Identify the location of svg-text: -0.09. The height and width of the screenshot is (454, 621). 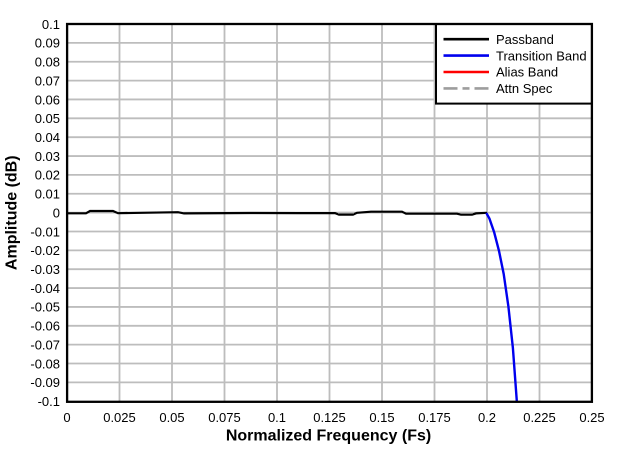
(45, 382).